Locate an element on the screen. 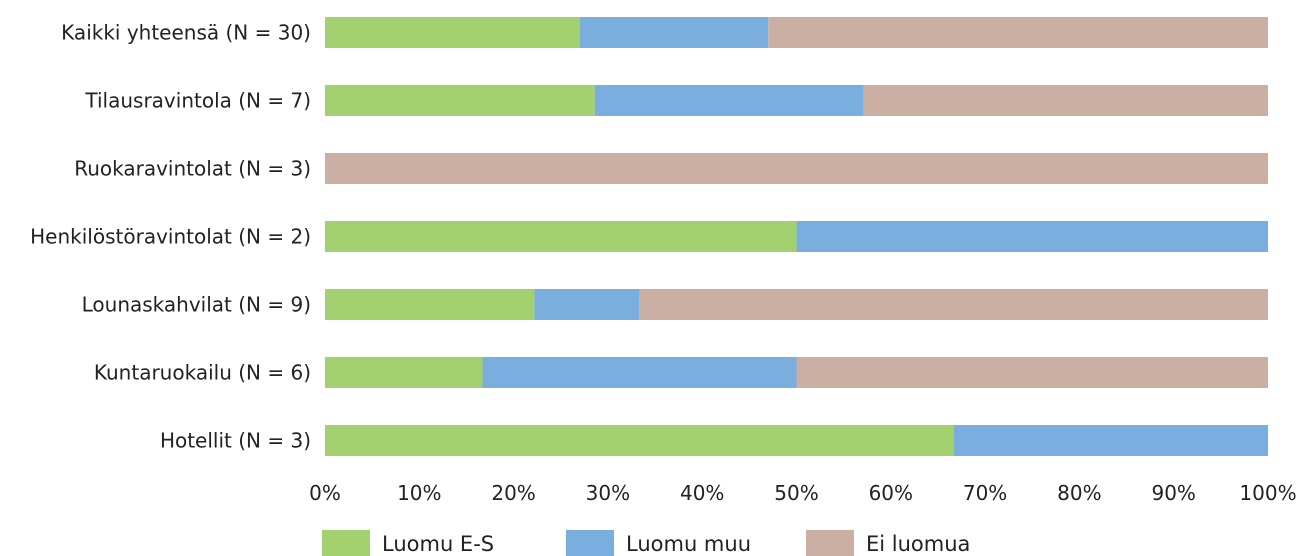 The width and height of the screenshot is (1306, 556). category-label: Henkilöstöravintolat (N = 2) is located at coordinates (170, 237).